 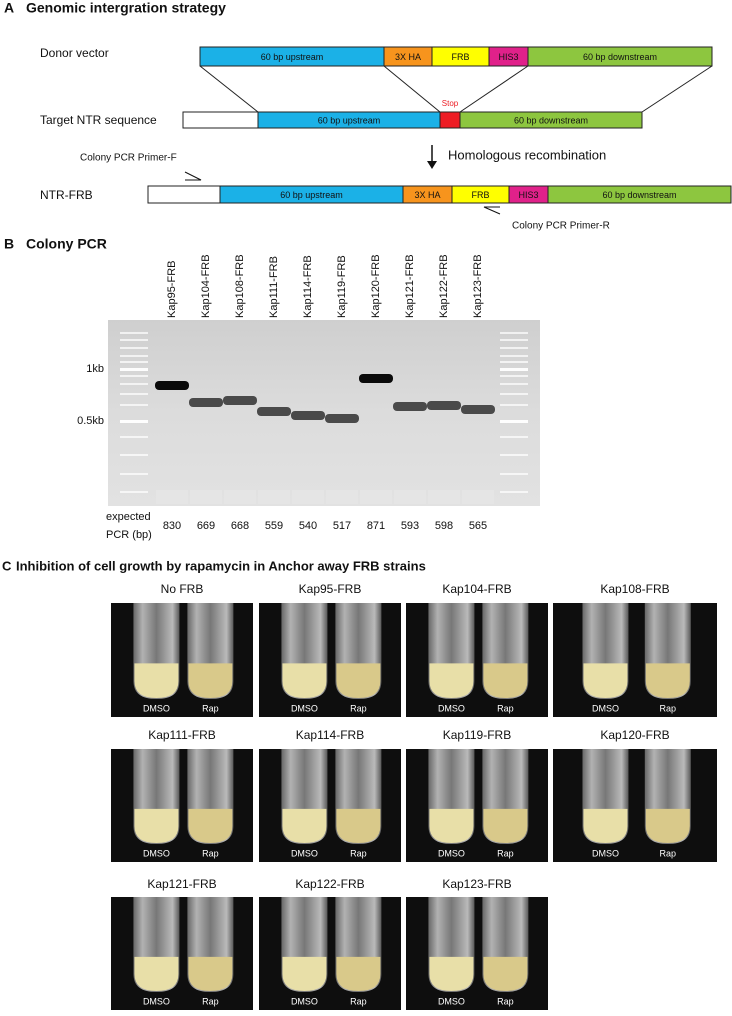 I want to click on strain-name: Kap121-FRB, so click(x=181, y=884).